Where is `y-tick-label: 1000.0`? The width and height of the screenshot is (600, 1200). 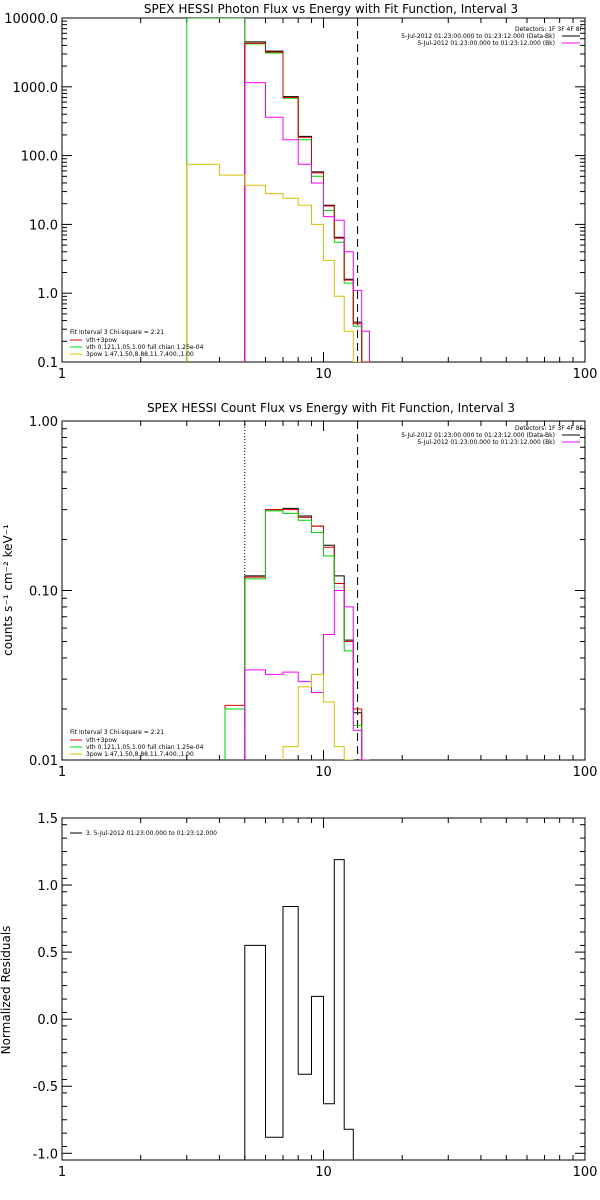 y-tick-label: 1000.0 is located at coordinates (36, 88).